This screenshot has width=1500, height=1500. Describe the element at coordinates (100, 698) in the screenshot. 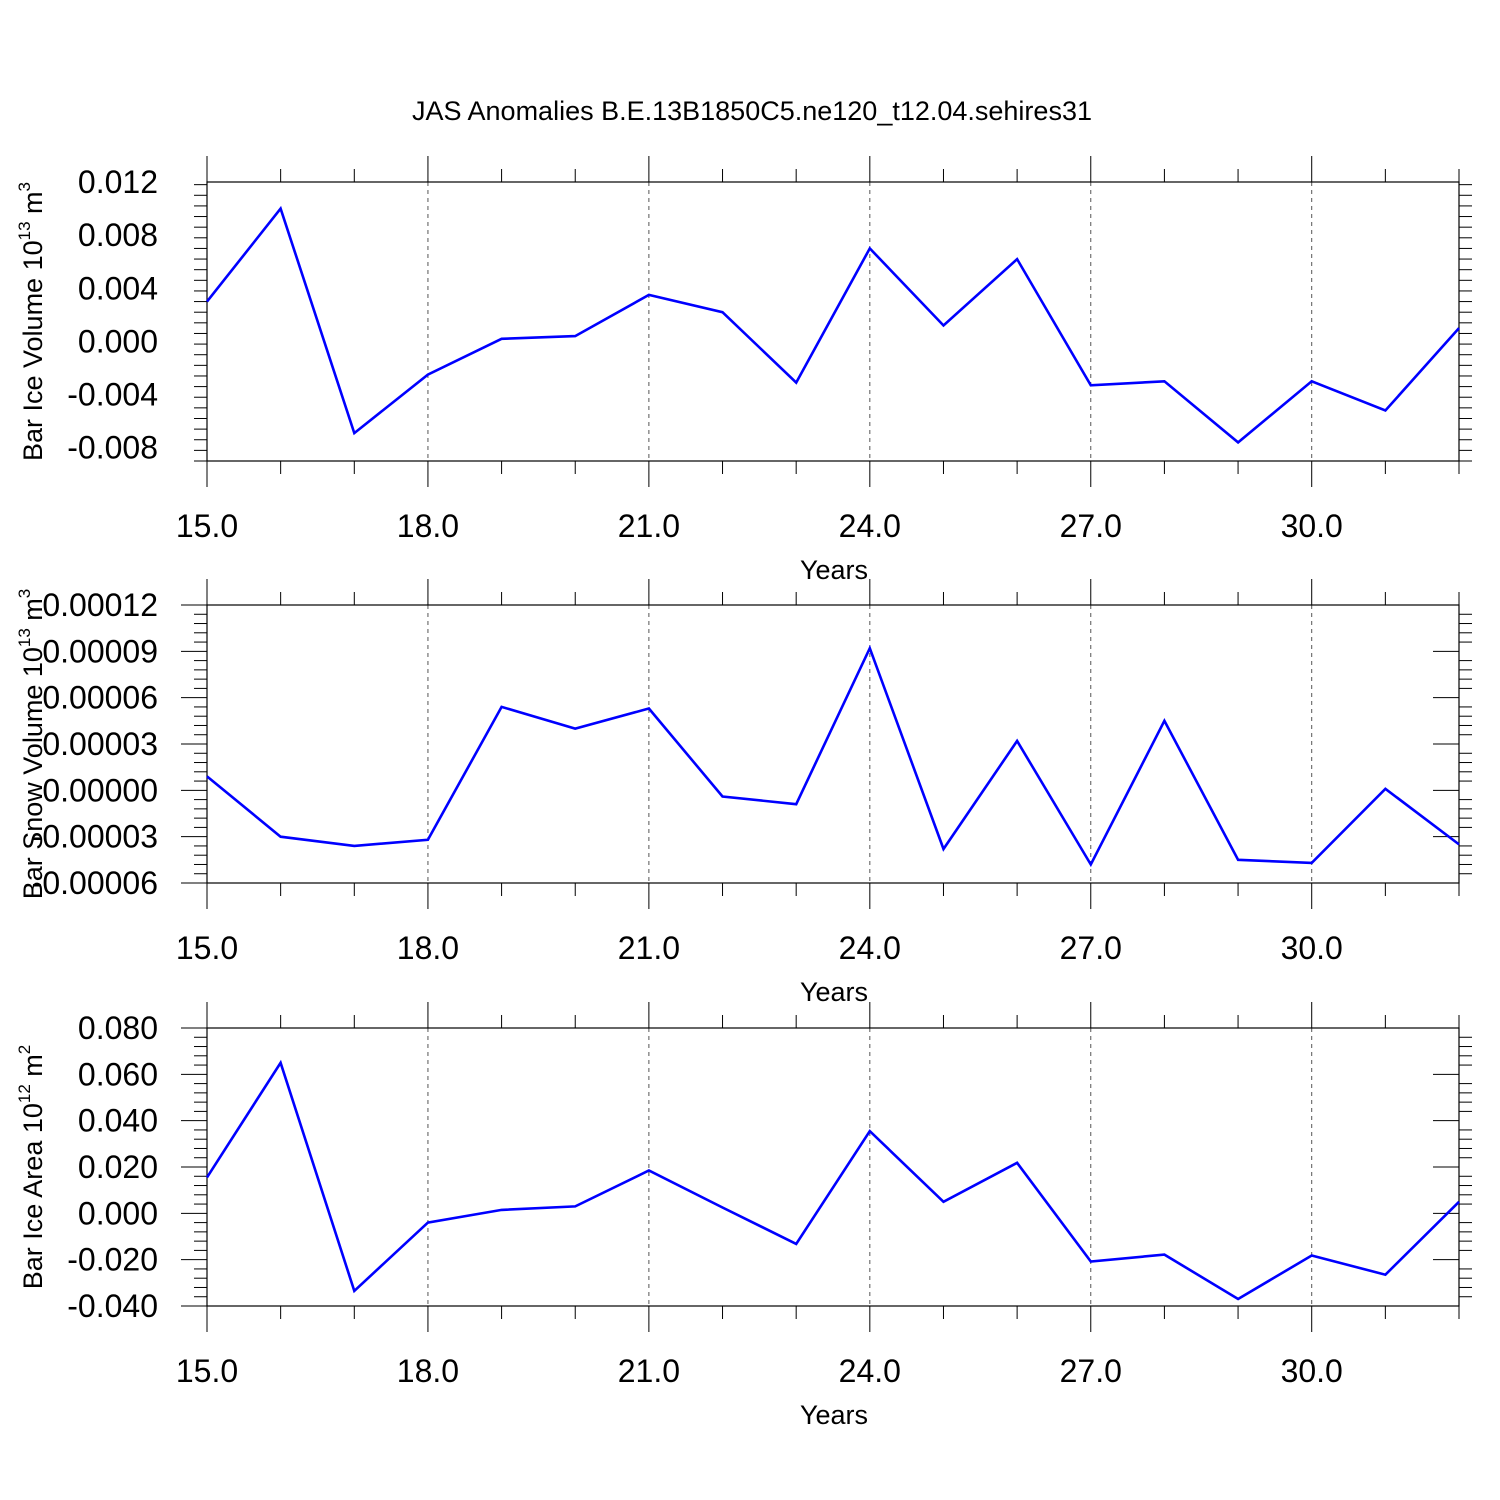

I see `y-tick-label: 0.00006` at that location.